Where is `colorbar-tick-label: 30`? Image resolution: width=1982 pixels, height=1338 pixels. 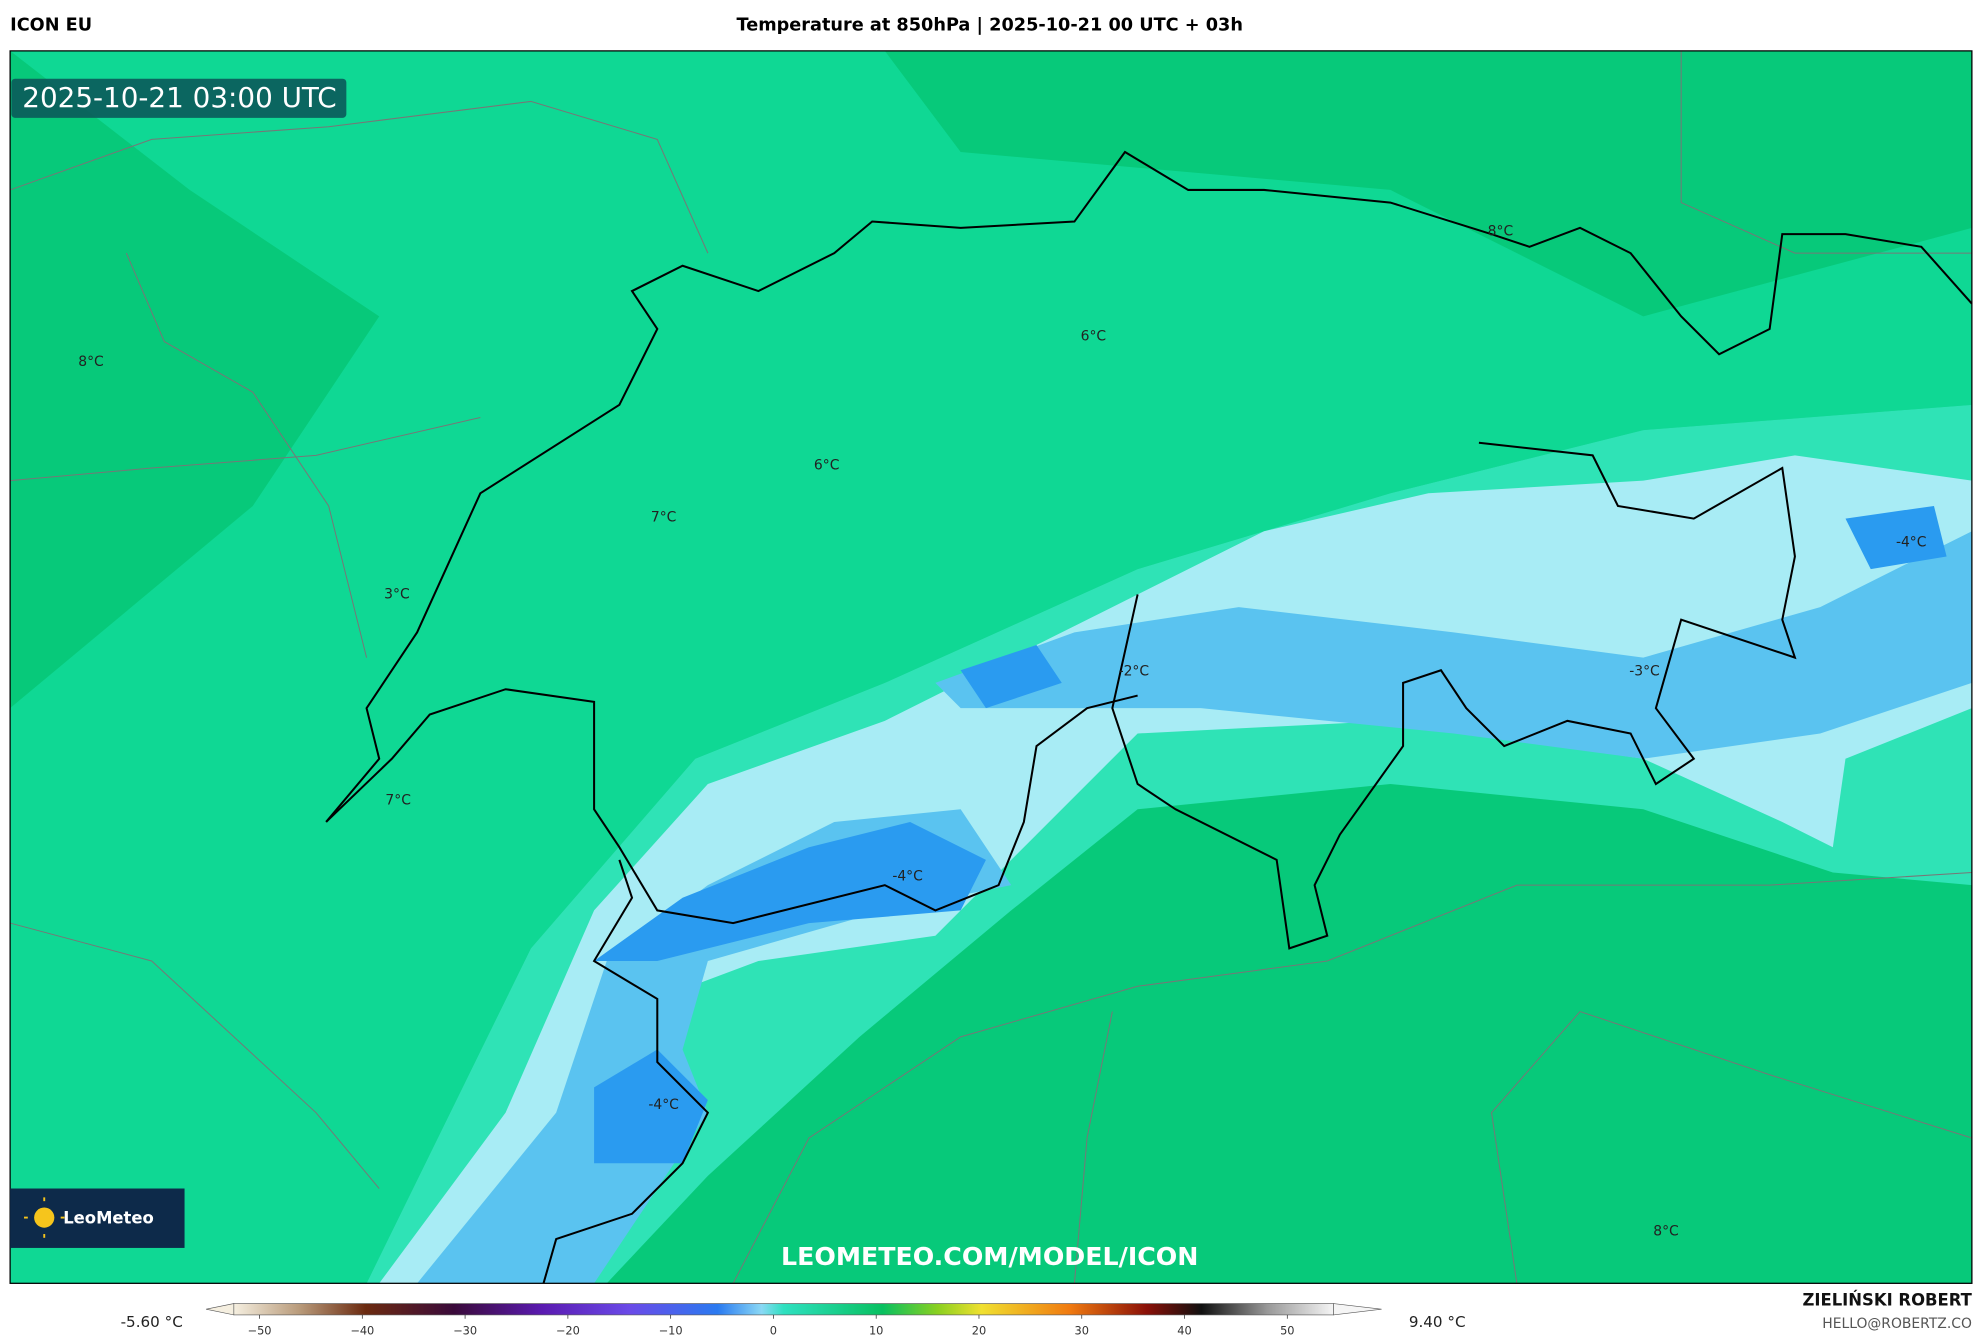
colorbar-tick-label: 30 is located at coordinates (1082, 1330).